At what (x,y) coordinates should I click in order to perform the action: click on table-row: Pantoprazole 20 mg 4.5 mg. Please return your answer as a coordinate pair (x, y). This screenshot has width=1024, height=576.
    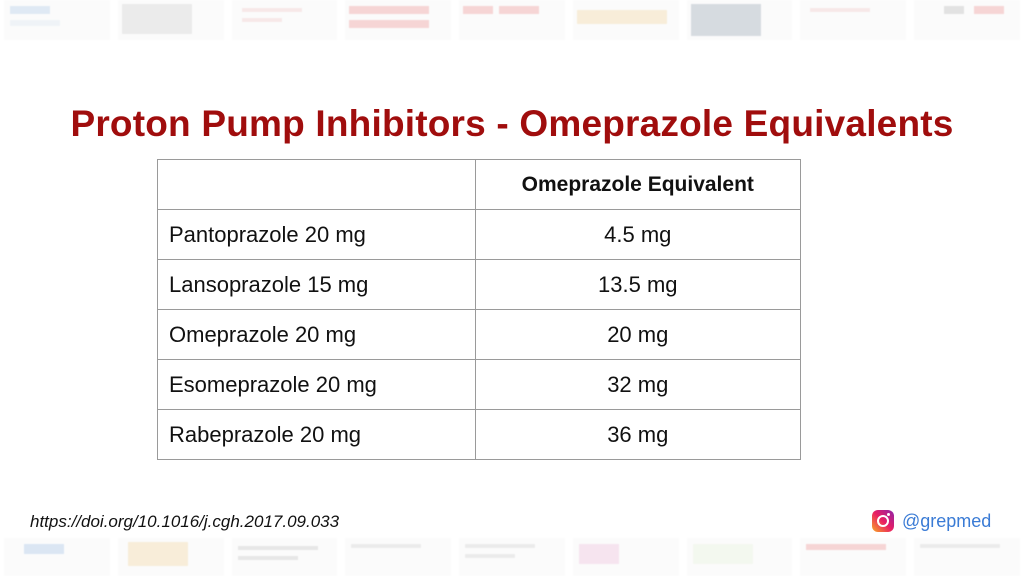
    Looking at the image, I should click on (479, 234).